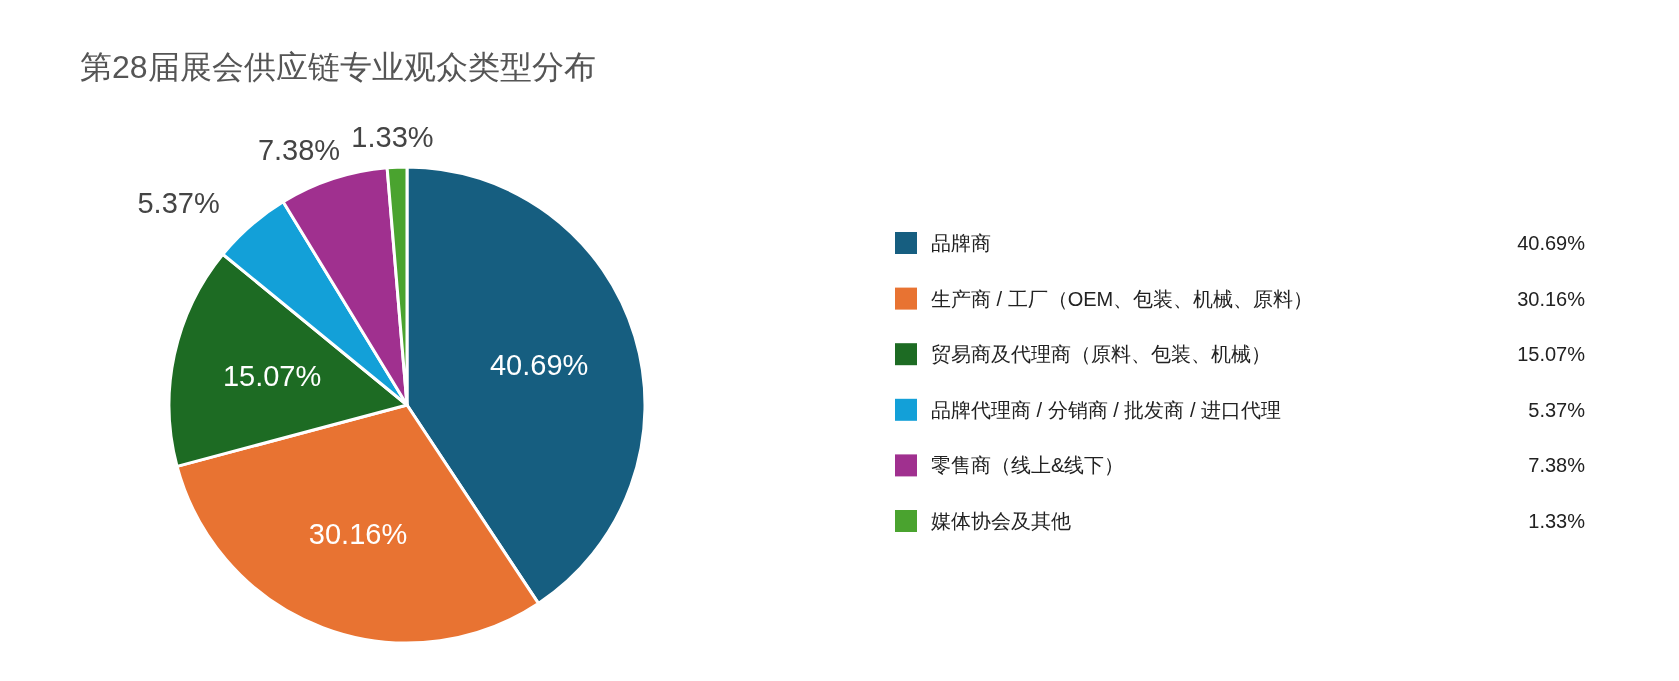  I want to click on text: 40.69%, so click(1551, 243).